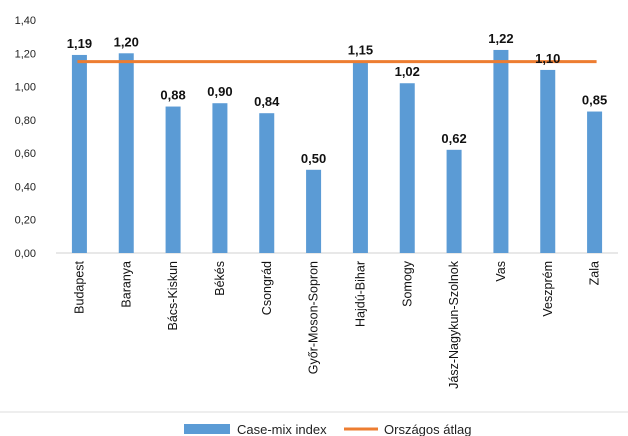 The height and width of the screenshot is (436, 628). What do you see at coordinates (500, 38) in the screenshot?
I see `data-label: 1,22` at bounding box center [500, 38].